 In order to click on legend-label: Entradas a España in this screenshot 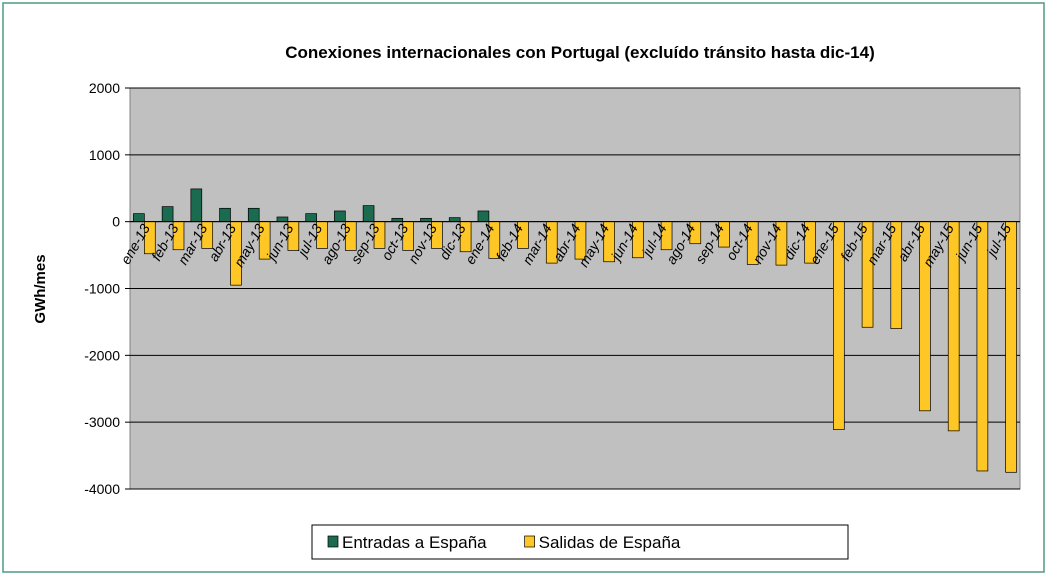, I will do `click(414, 542)`.